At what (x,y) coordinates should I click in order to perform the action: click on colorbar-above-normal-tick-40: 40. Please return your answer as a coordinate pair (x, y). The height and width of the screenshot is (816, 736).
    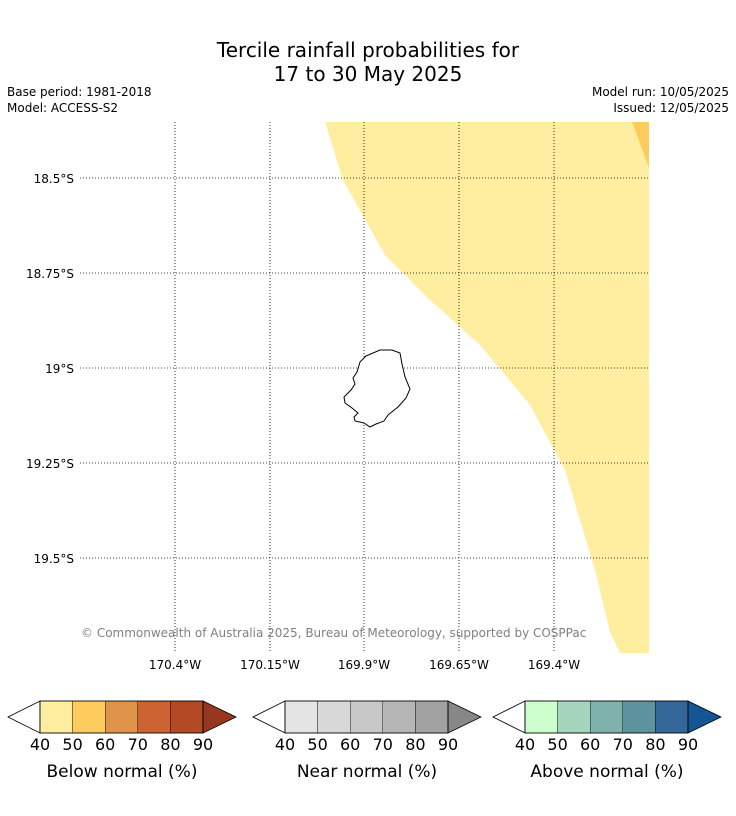
    Looking at the image, I should click on (525, 744).